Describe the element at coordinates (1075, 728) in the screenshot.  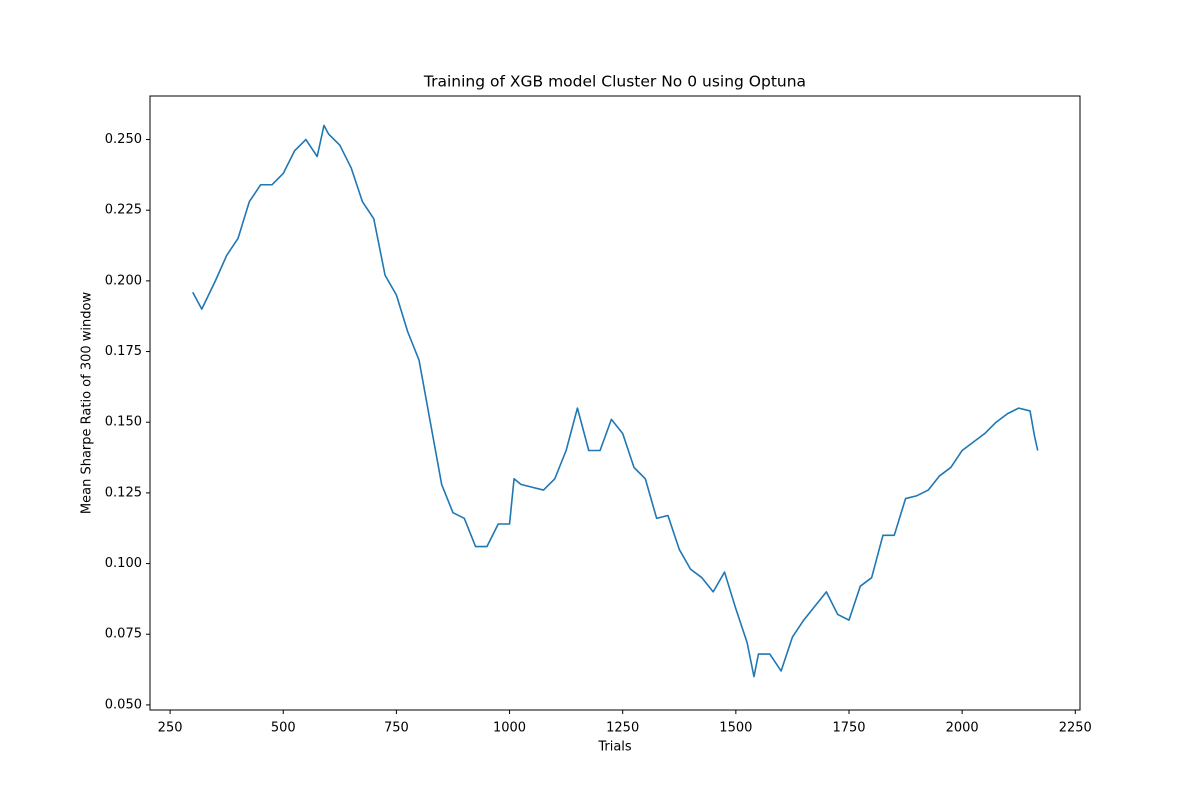
I see `x-tick-label: 2250` at that location.